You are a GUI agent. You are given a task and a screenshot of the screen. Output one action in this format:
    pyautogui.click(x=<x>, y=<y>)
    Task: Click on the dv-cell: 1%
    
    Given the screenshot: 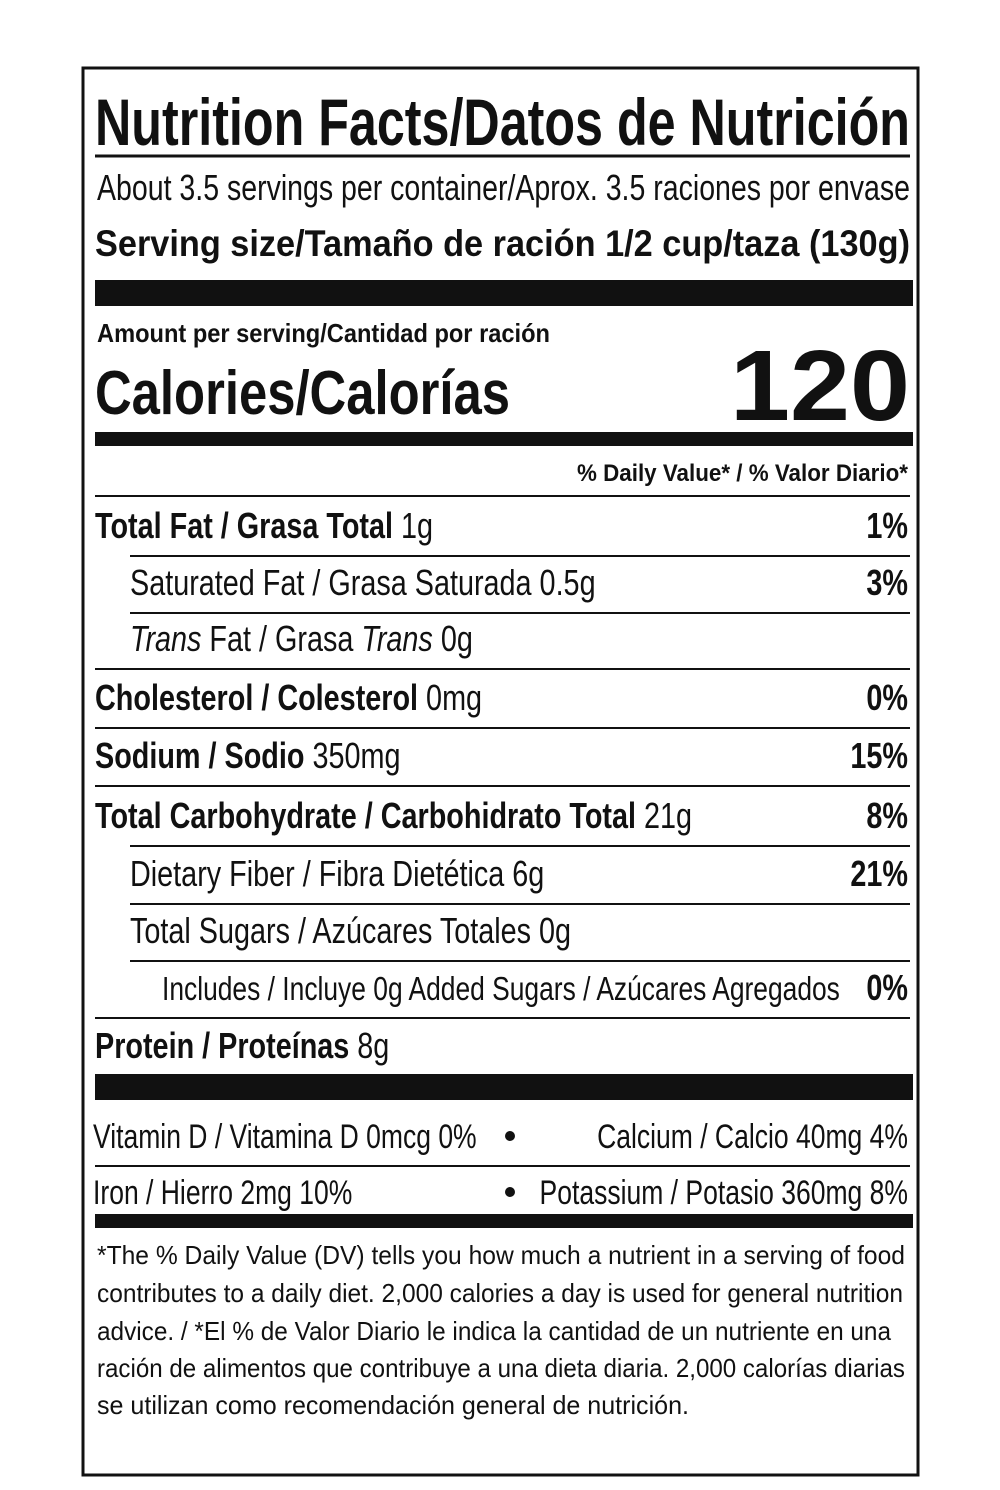 What is the action you would take?
    pyautogui.click(x=887, y=525)
    